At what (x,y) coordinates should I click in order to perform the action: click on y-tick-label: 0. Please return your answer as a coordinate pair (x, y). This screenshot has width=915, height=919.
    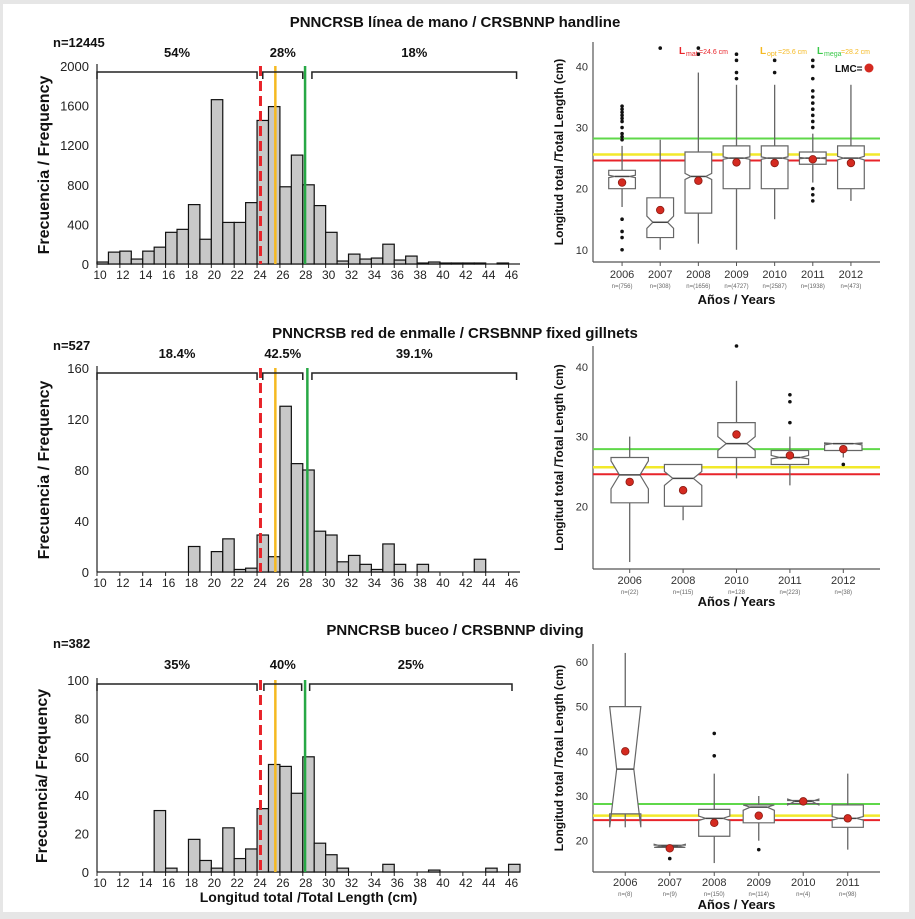
    Looking at the image, I should click on (85, 872).